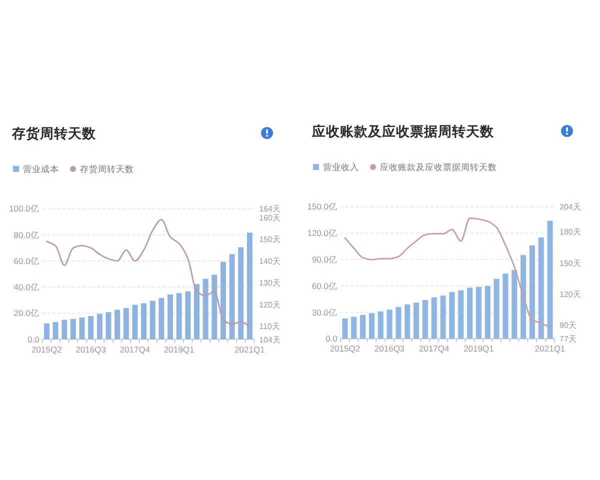 This screenshot has height=480, width=600. What do you see at coordinates (27, 235) in the screenshot?
I see `y-tick-label: 80.0亿` at bounding box center [27, 235].